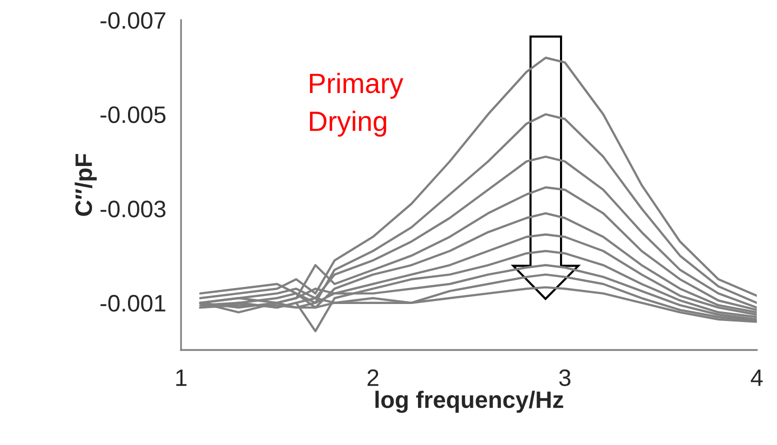 The height and width of the screenshot is (445, 777). I want to click on x-tick-label: 4, so click(756, 378).